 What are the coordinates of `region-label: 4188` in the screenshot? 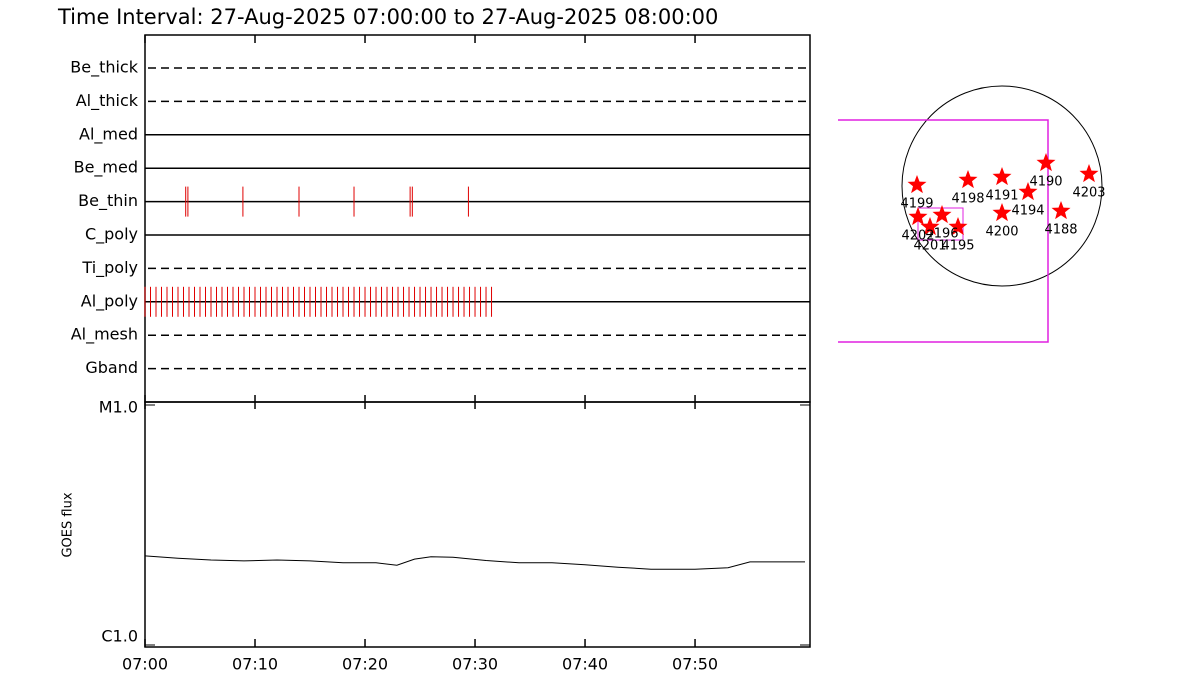 It's located at (1060, 230).